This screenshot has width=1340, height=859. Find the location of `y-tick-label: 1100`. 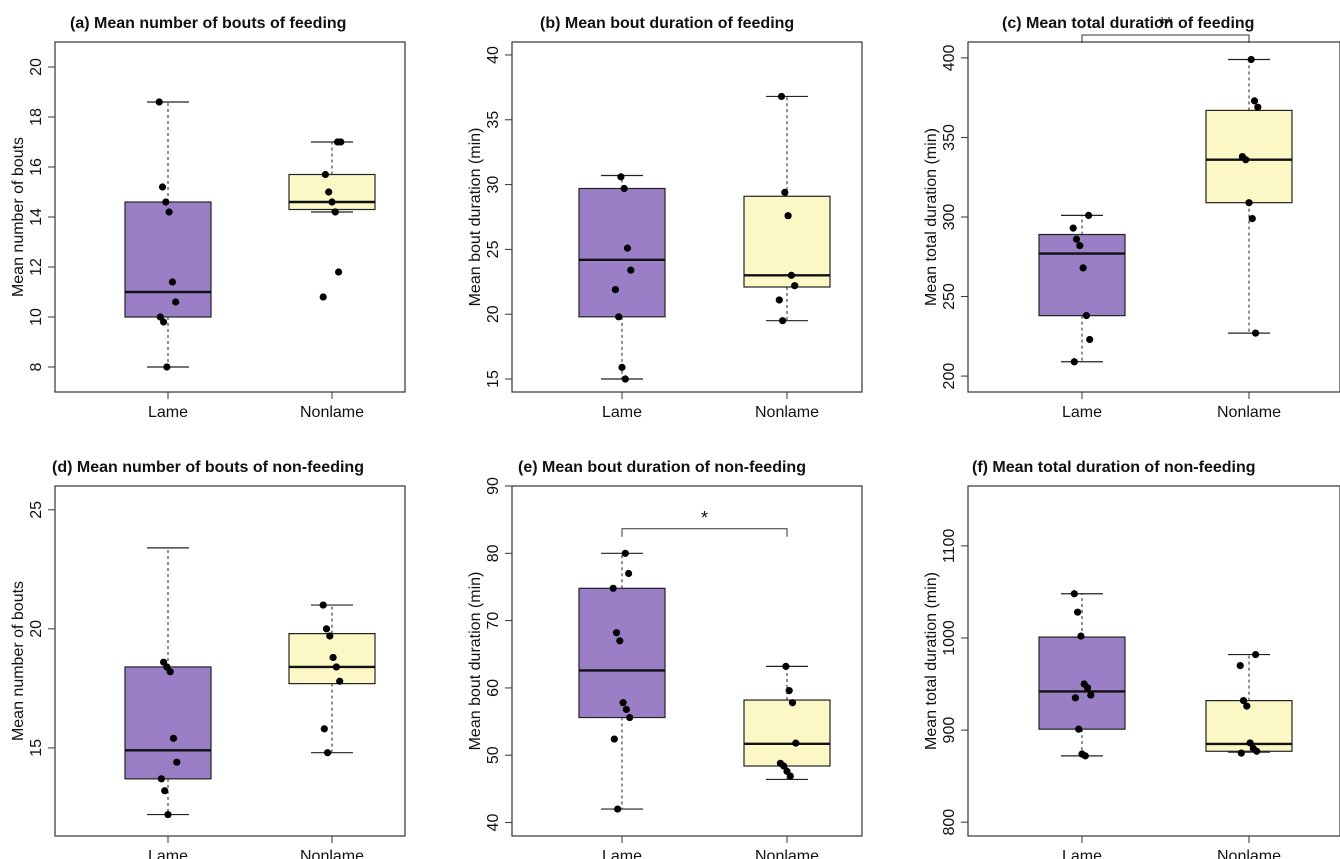

y-tick-label: 1100 is located at coordinates (949, 546).